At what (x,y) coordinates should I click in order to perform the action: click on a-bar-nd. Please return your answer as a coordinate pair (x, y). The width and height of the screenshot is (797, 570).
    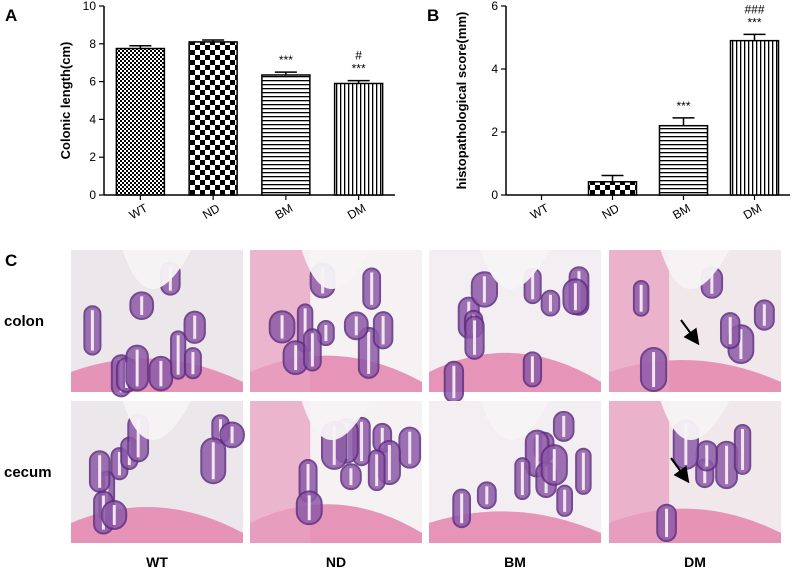
    Looking at the image, I should click on (213, 118).